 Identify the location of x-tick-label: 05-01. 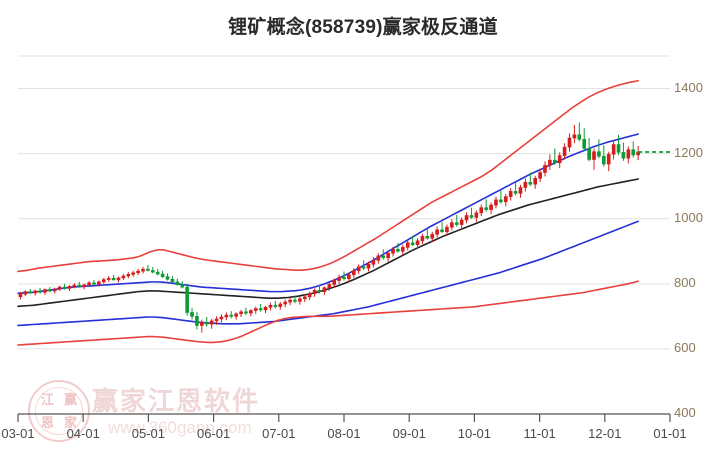
(148, 433).